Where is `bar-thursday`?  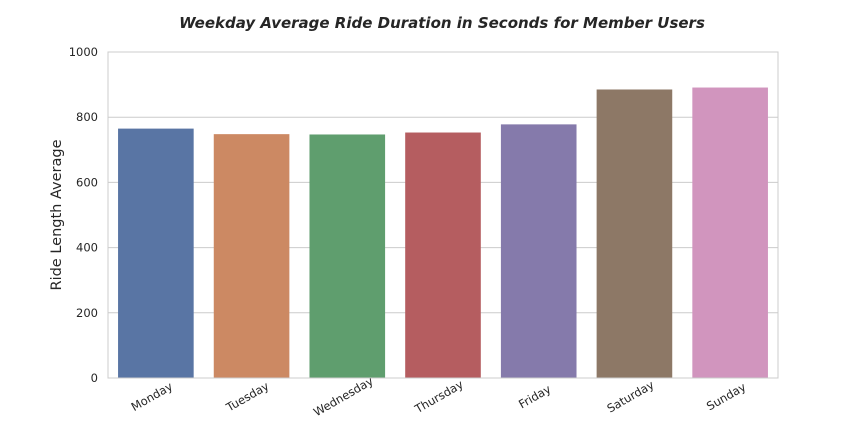 bar-thursday is located at coordinates (443, 255).